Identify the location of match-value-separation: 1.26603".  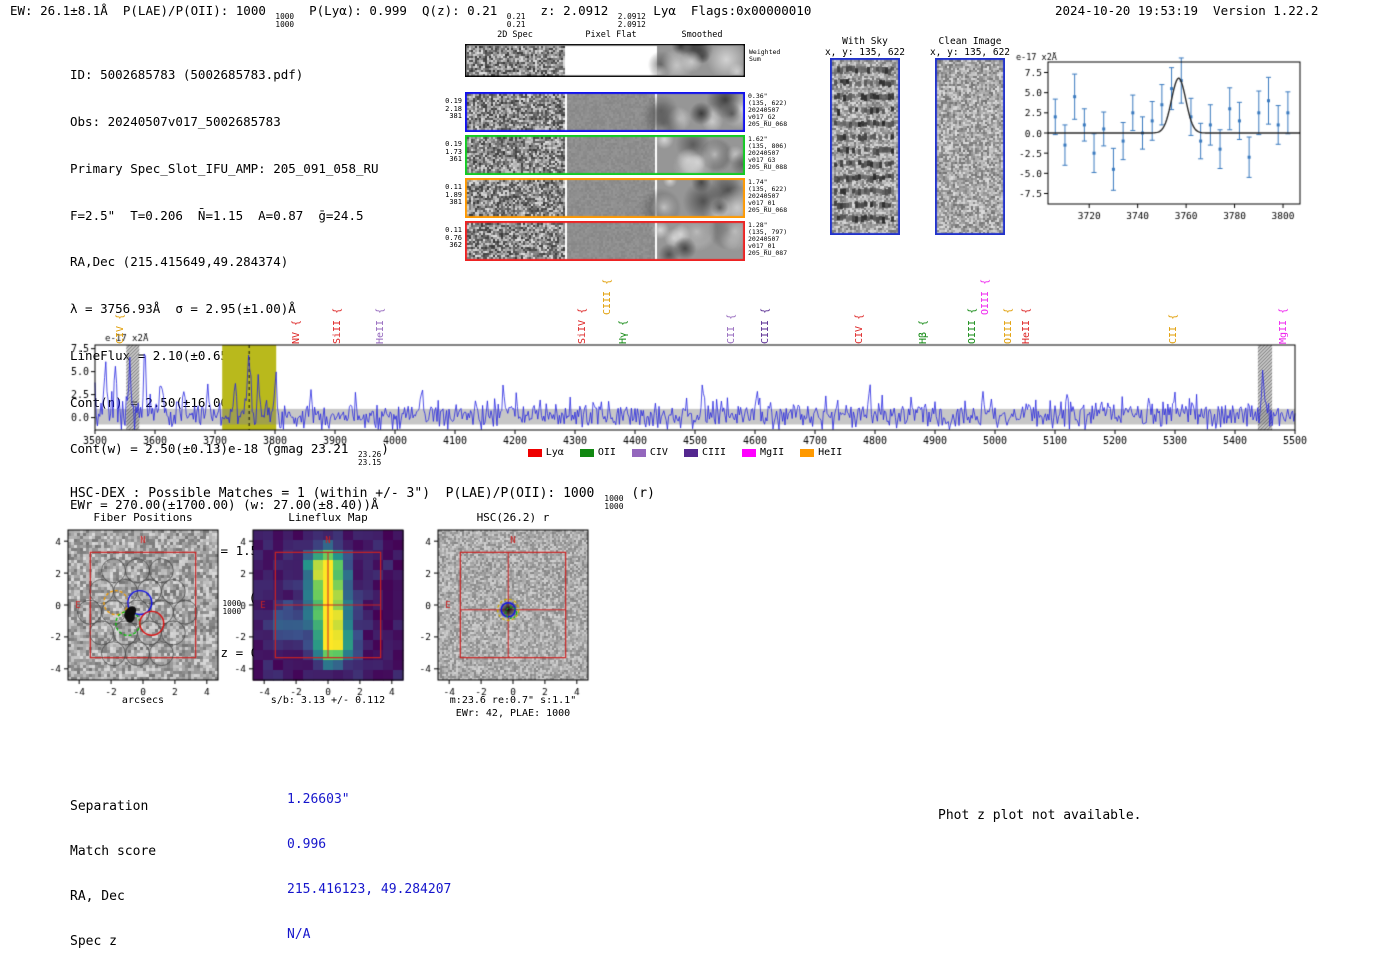
(318, 799).